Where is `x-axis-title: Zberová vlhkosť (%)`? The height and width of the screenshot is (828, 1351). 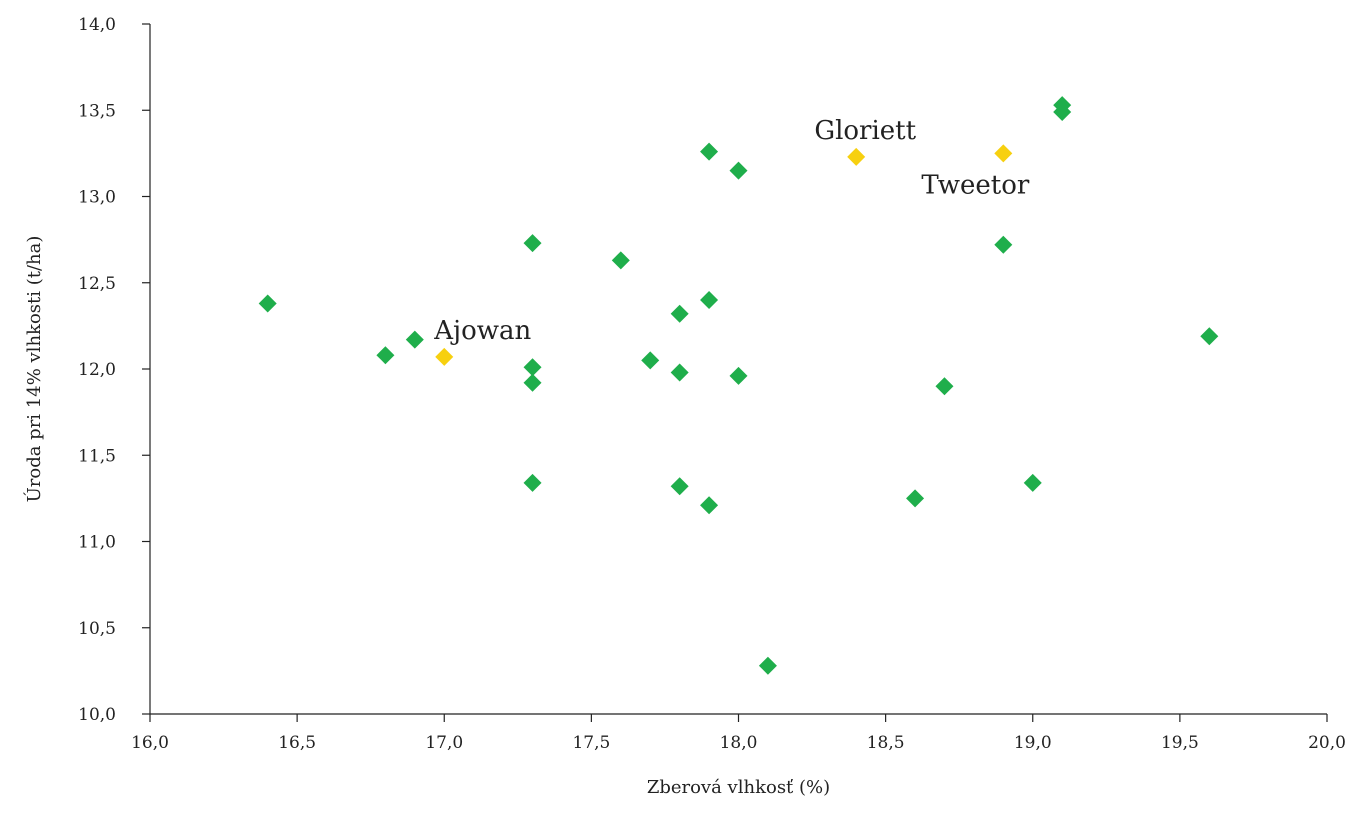
x-axis-title: Zberová vlhkosť (%) is located at coordinates (738, 787).